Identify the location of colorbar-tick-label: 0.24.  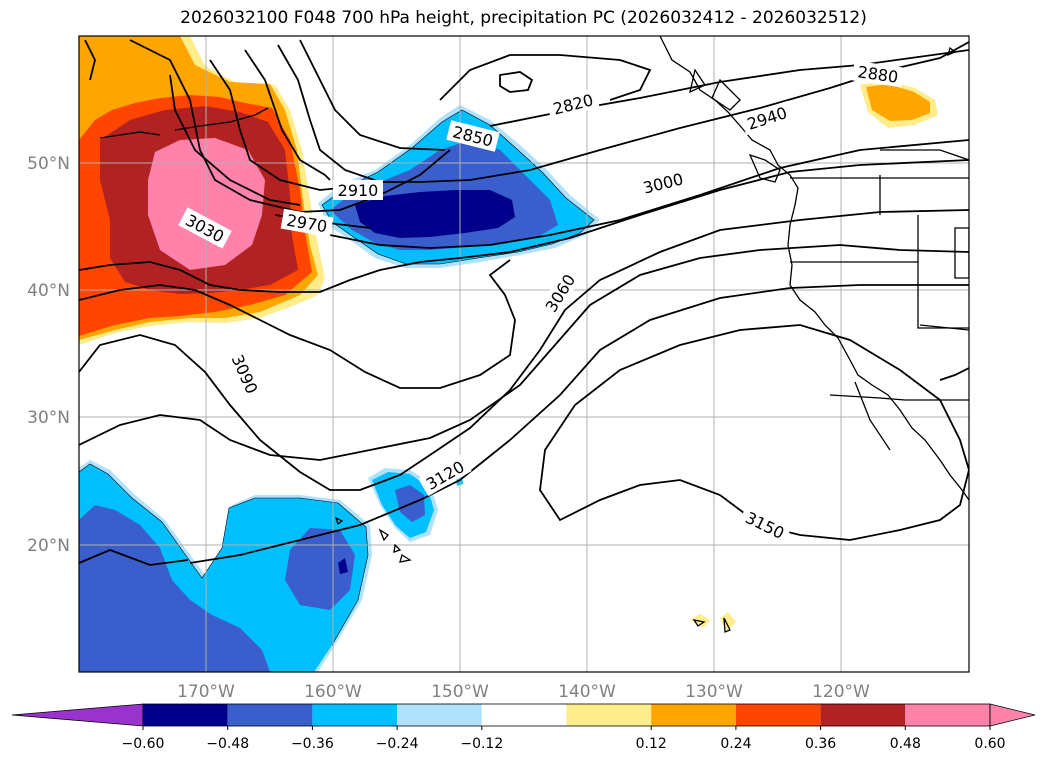
(735, 744).